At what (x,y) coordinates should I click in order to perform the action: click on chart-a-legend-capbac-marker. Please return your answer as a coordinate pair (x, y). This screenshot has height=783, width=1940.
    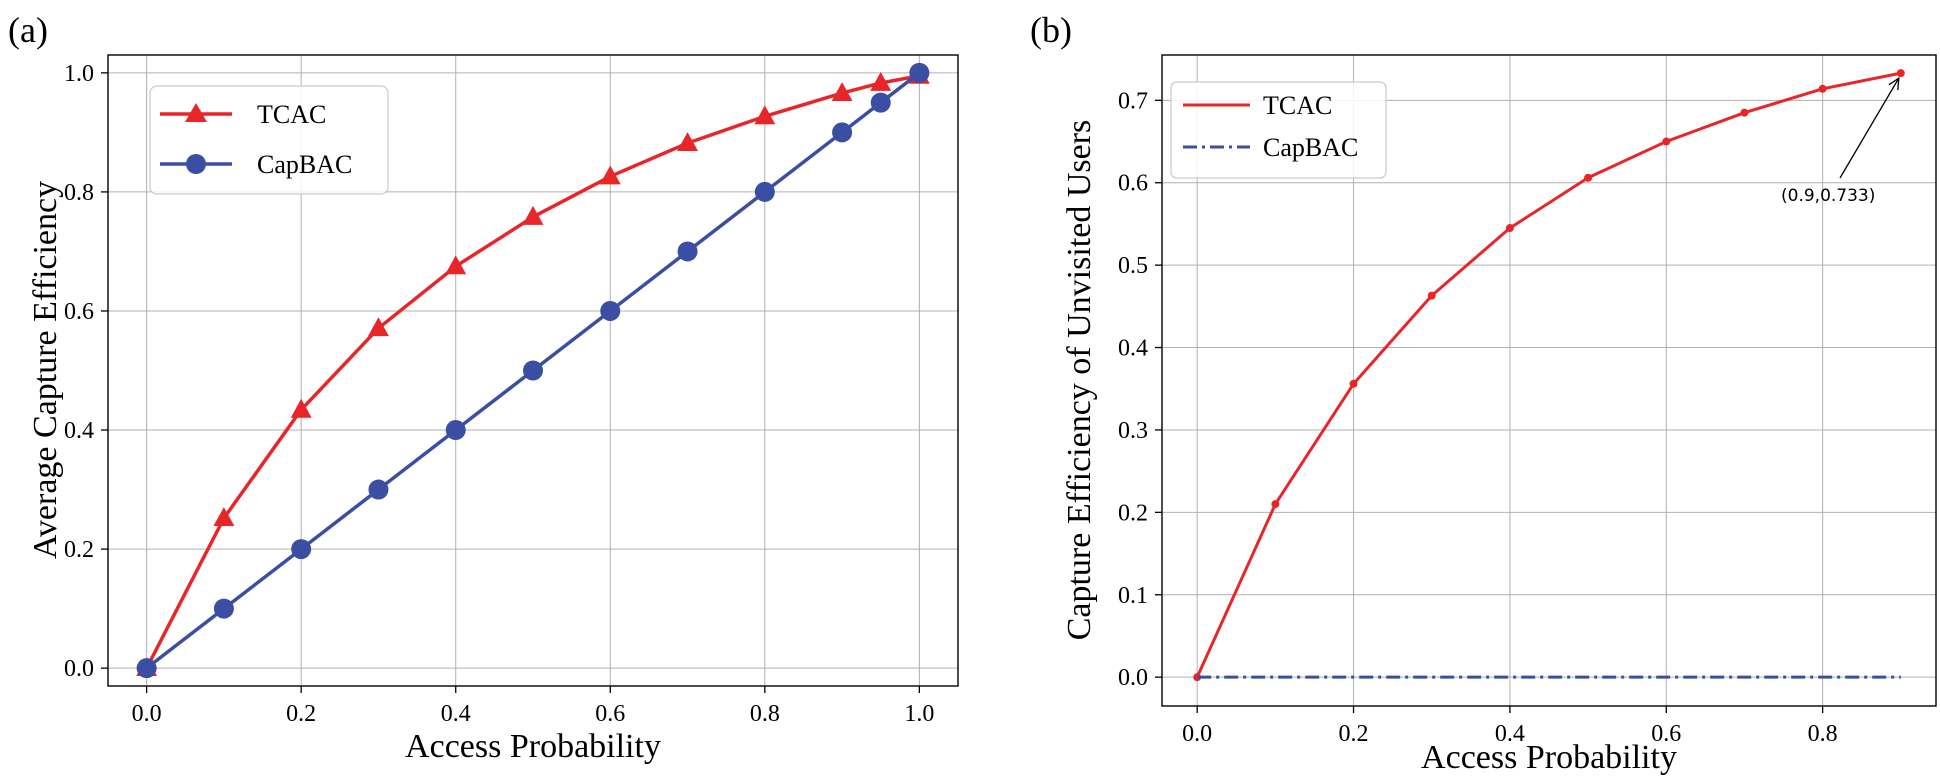
    Looking at the image, I should click on (196, 164).